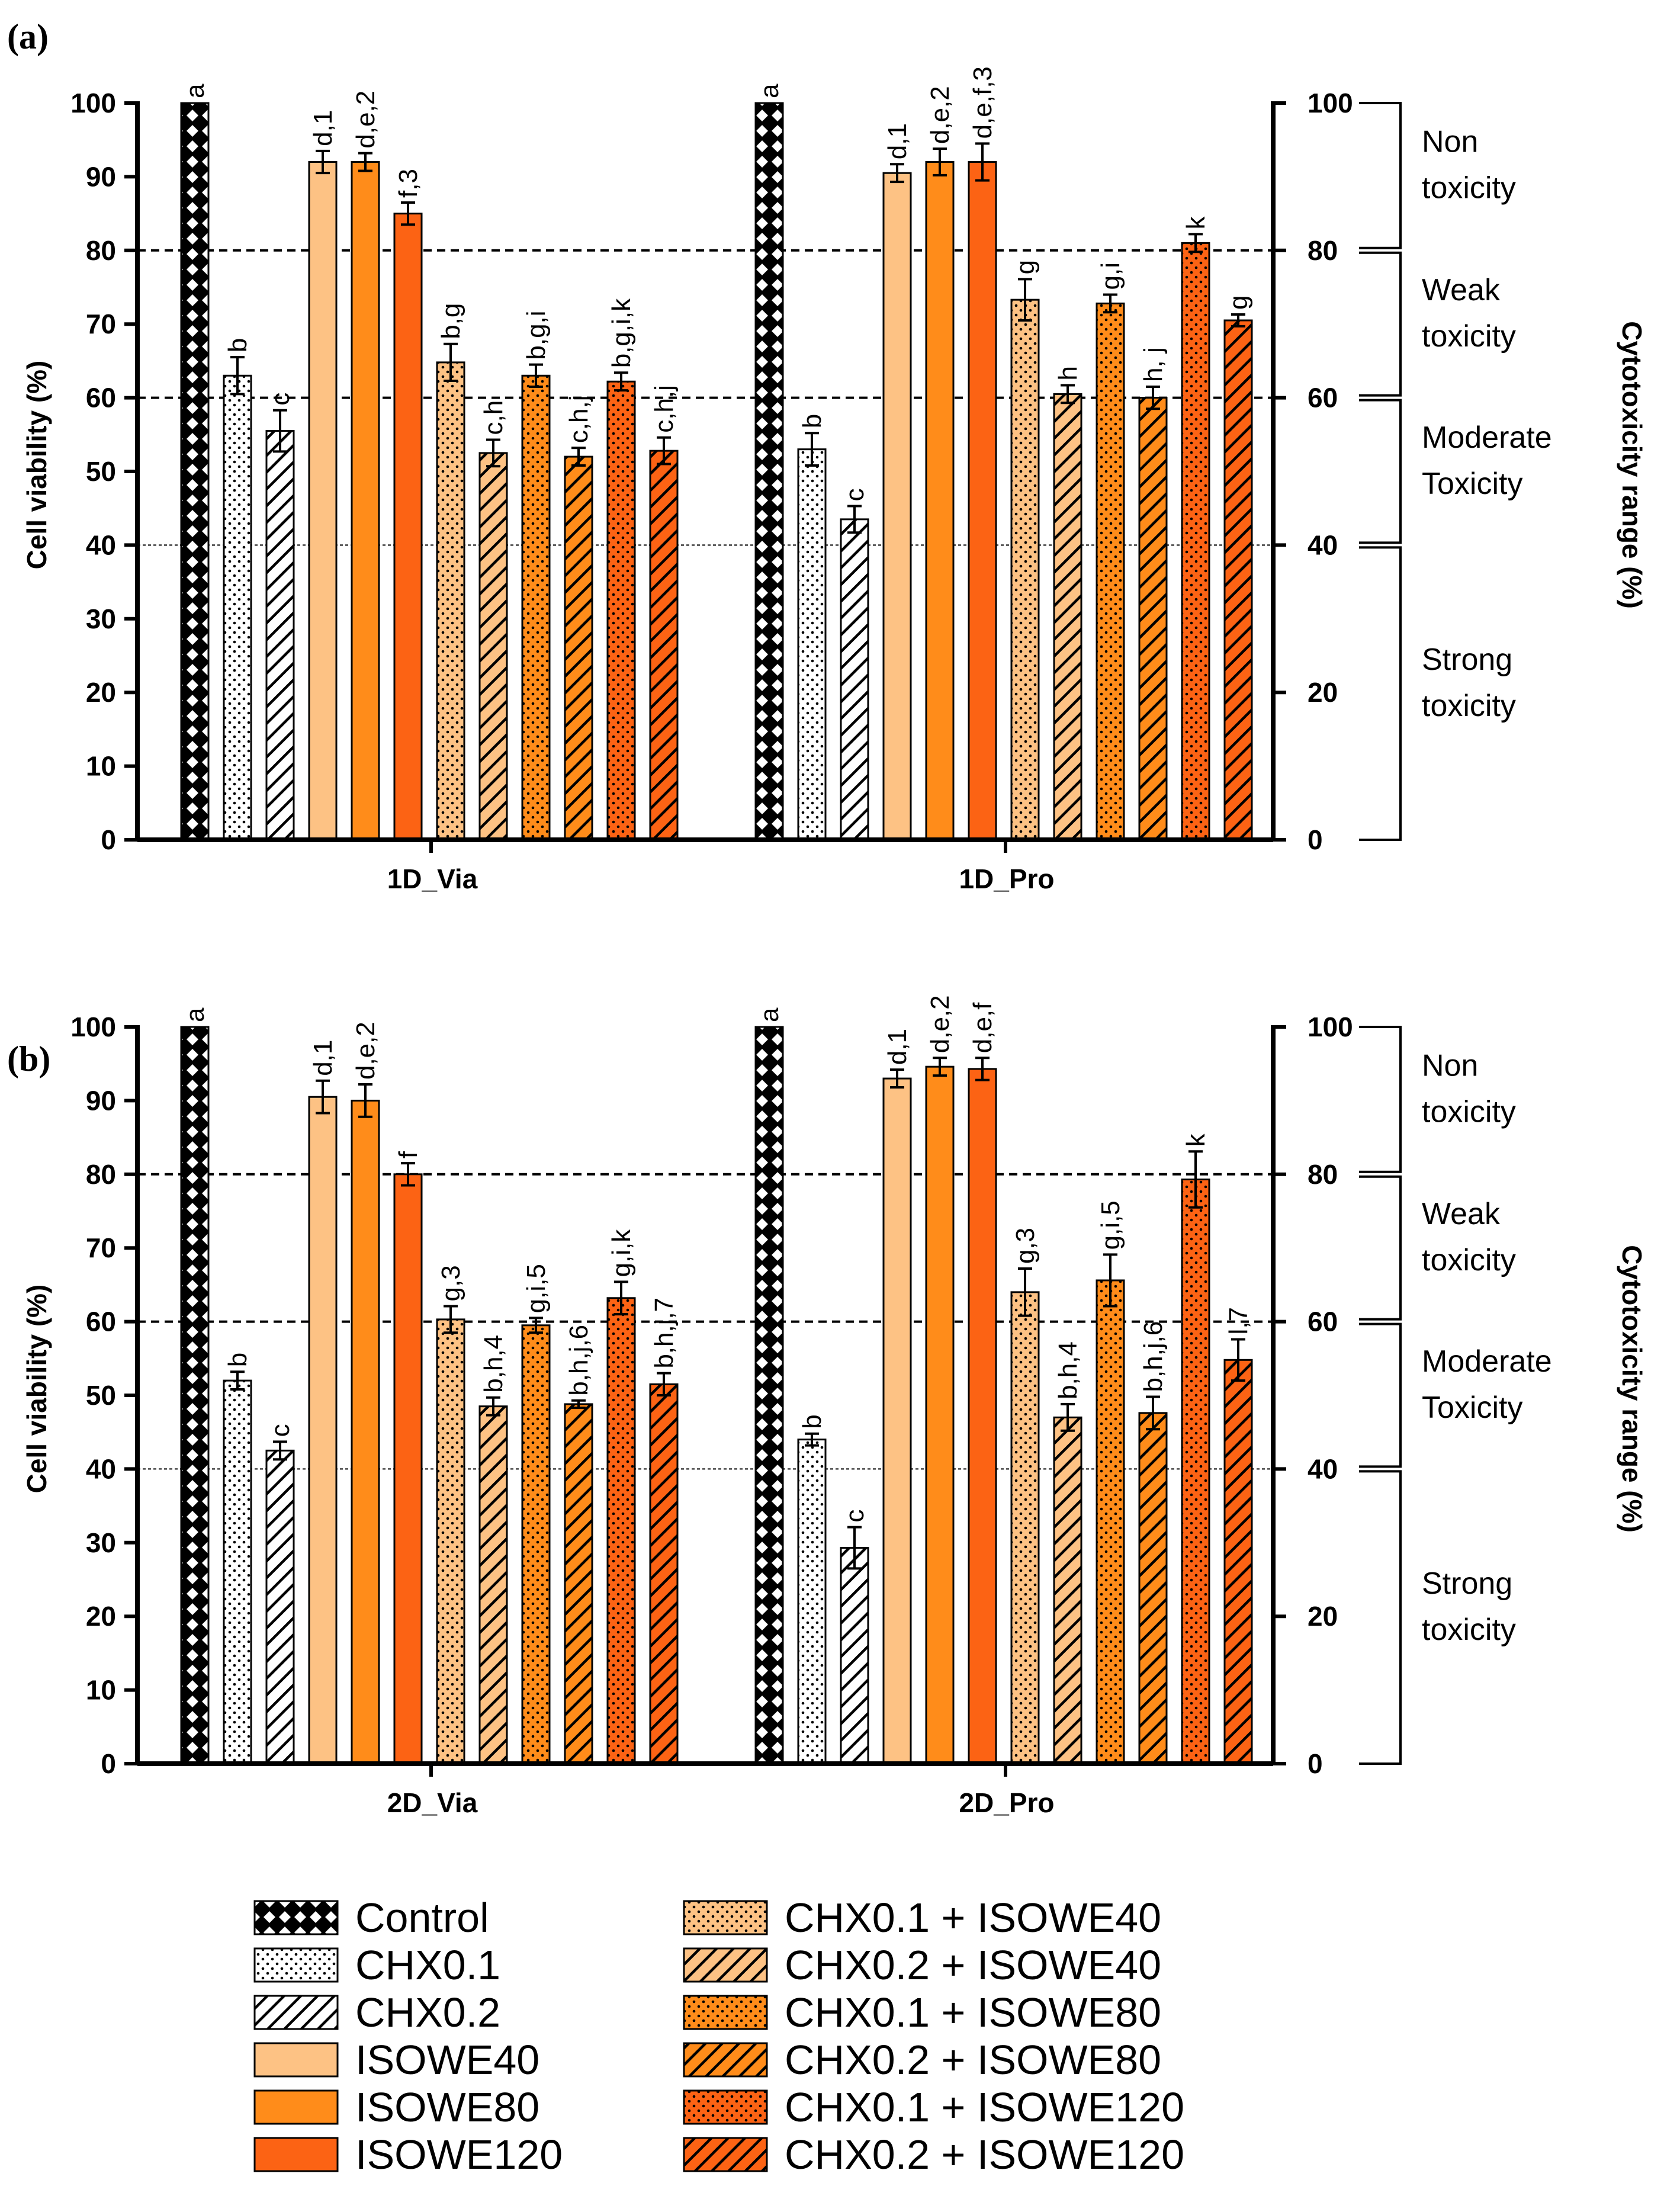 The width and height of the screenshot is (1664, 2212). Describe the element at coordinates (450, 1283) in the screenshot. I see `data-label-2d-via-chx0-1-isowe40: g,3` at that location.